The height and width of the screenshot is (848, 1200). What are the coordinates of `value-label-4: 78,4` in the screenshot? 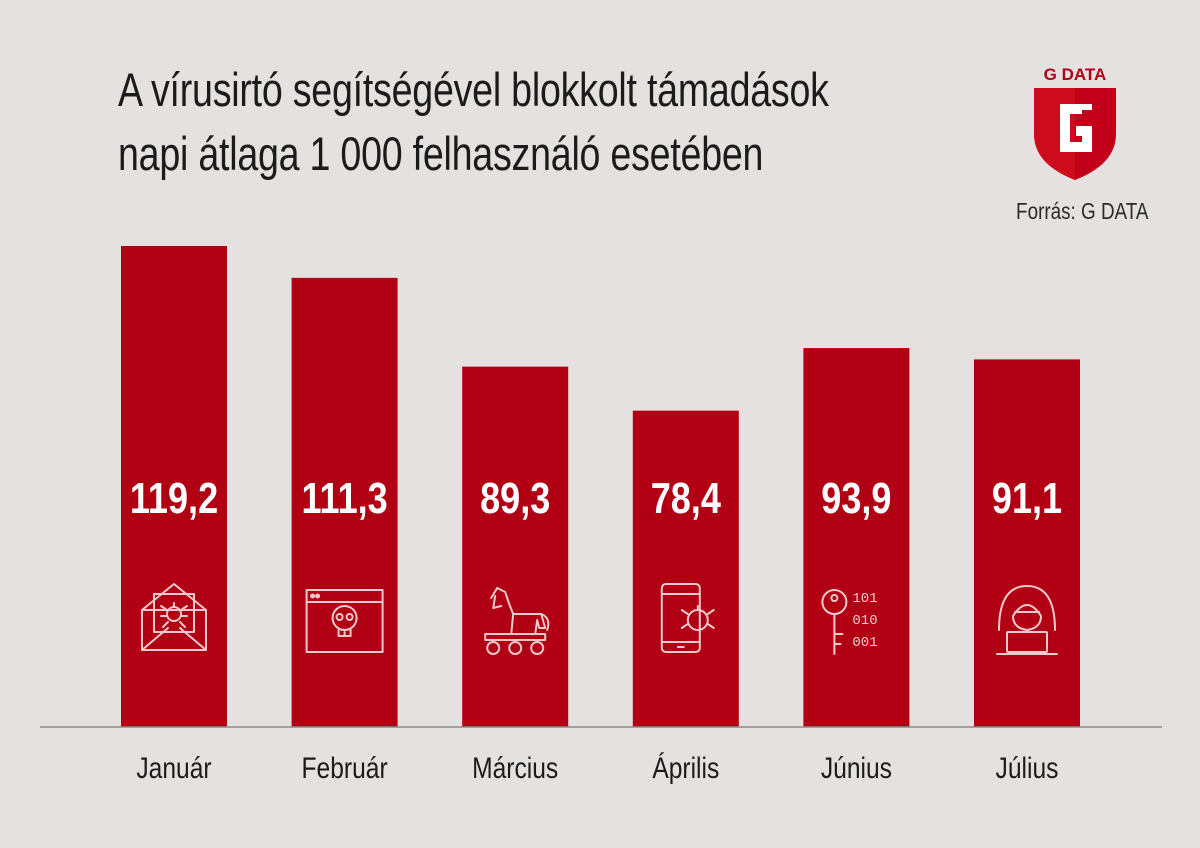 It's located at (686, 498).